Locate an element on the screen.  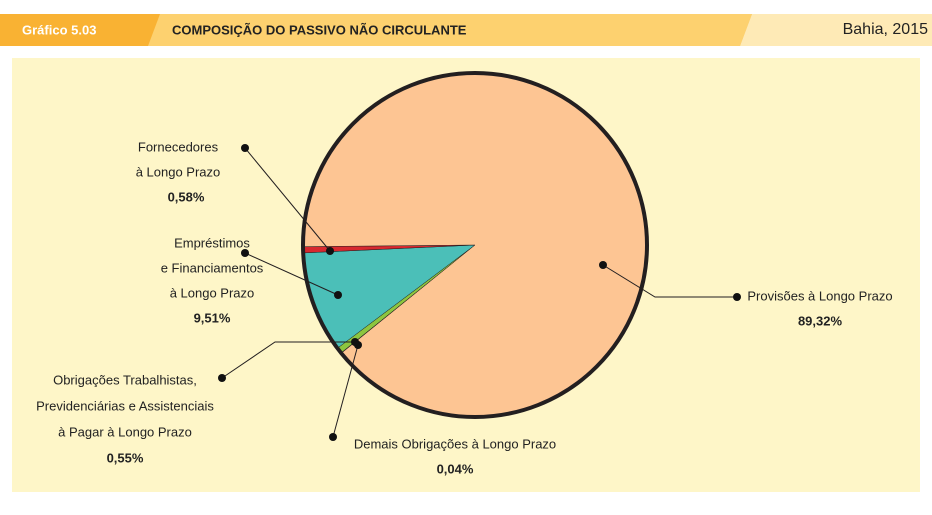
value-label: 0,55% is located at coordinates (125, 457).